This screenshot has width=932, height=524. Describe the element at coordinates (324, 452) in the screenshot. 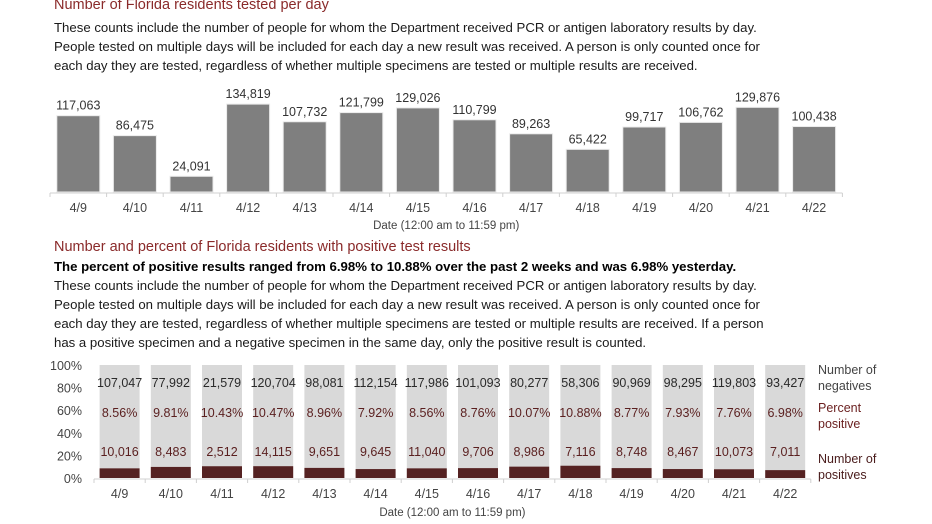

I see `positives-value-label: 9,651` at that location.